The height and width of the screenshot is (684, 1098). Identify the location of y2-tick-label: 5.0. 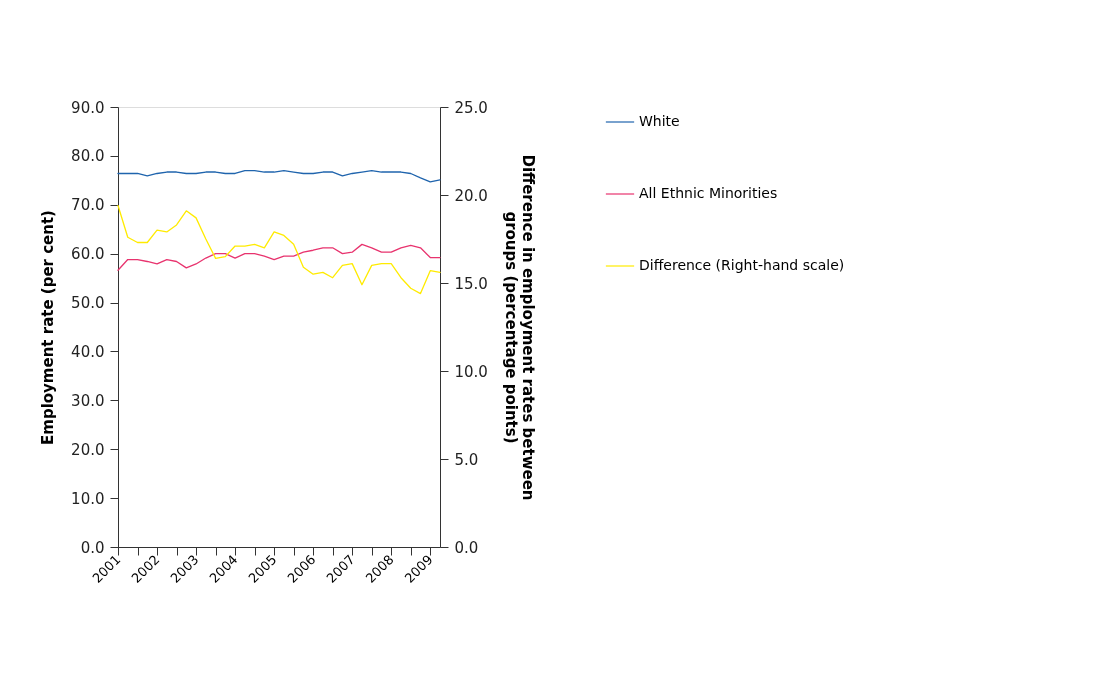
(466, 459).